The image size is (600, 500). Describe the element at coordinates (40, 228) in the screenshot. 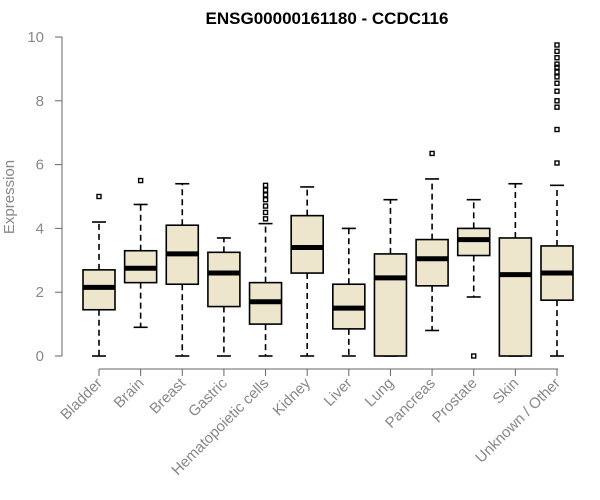

I see `y-tick-label: 4` at that location.